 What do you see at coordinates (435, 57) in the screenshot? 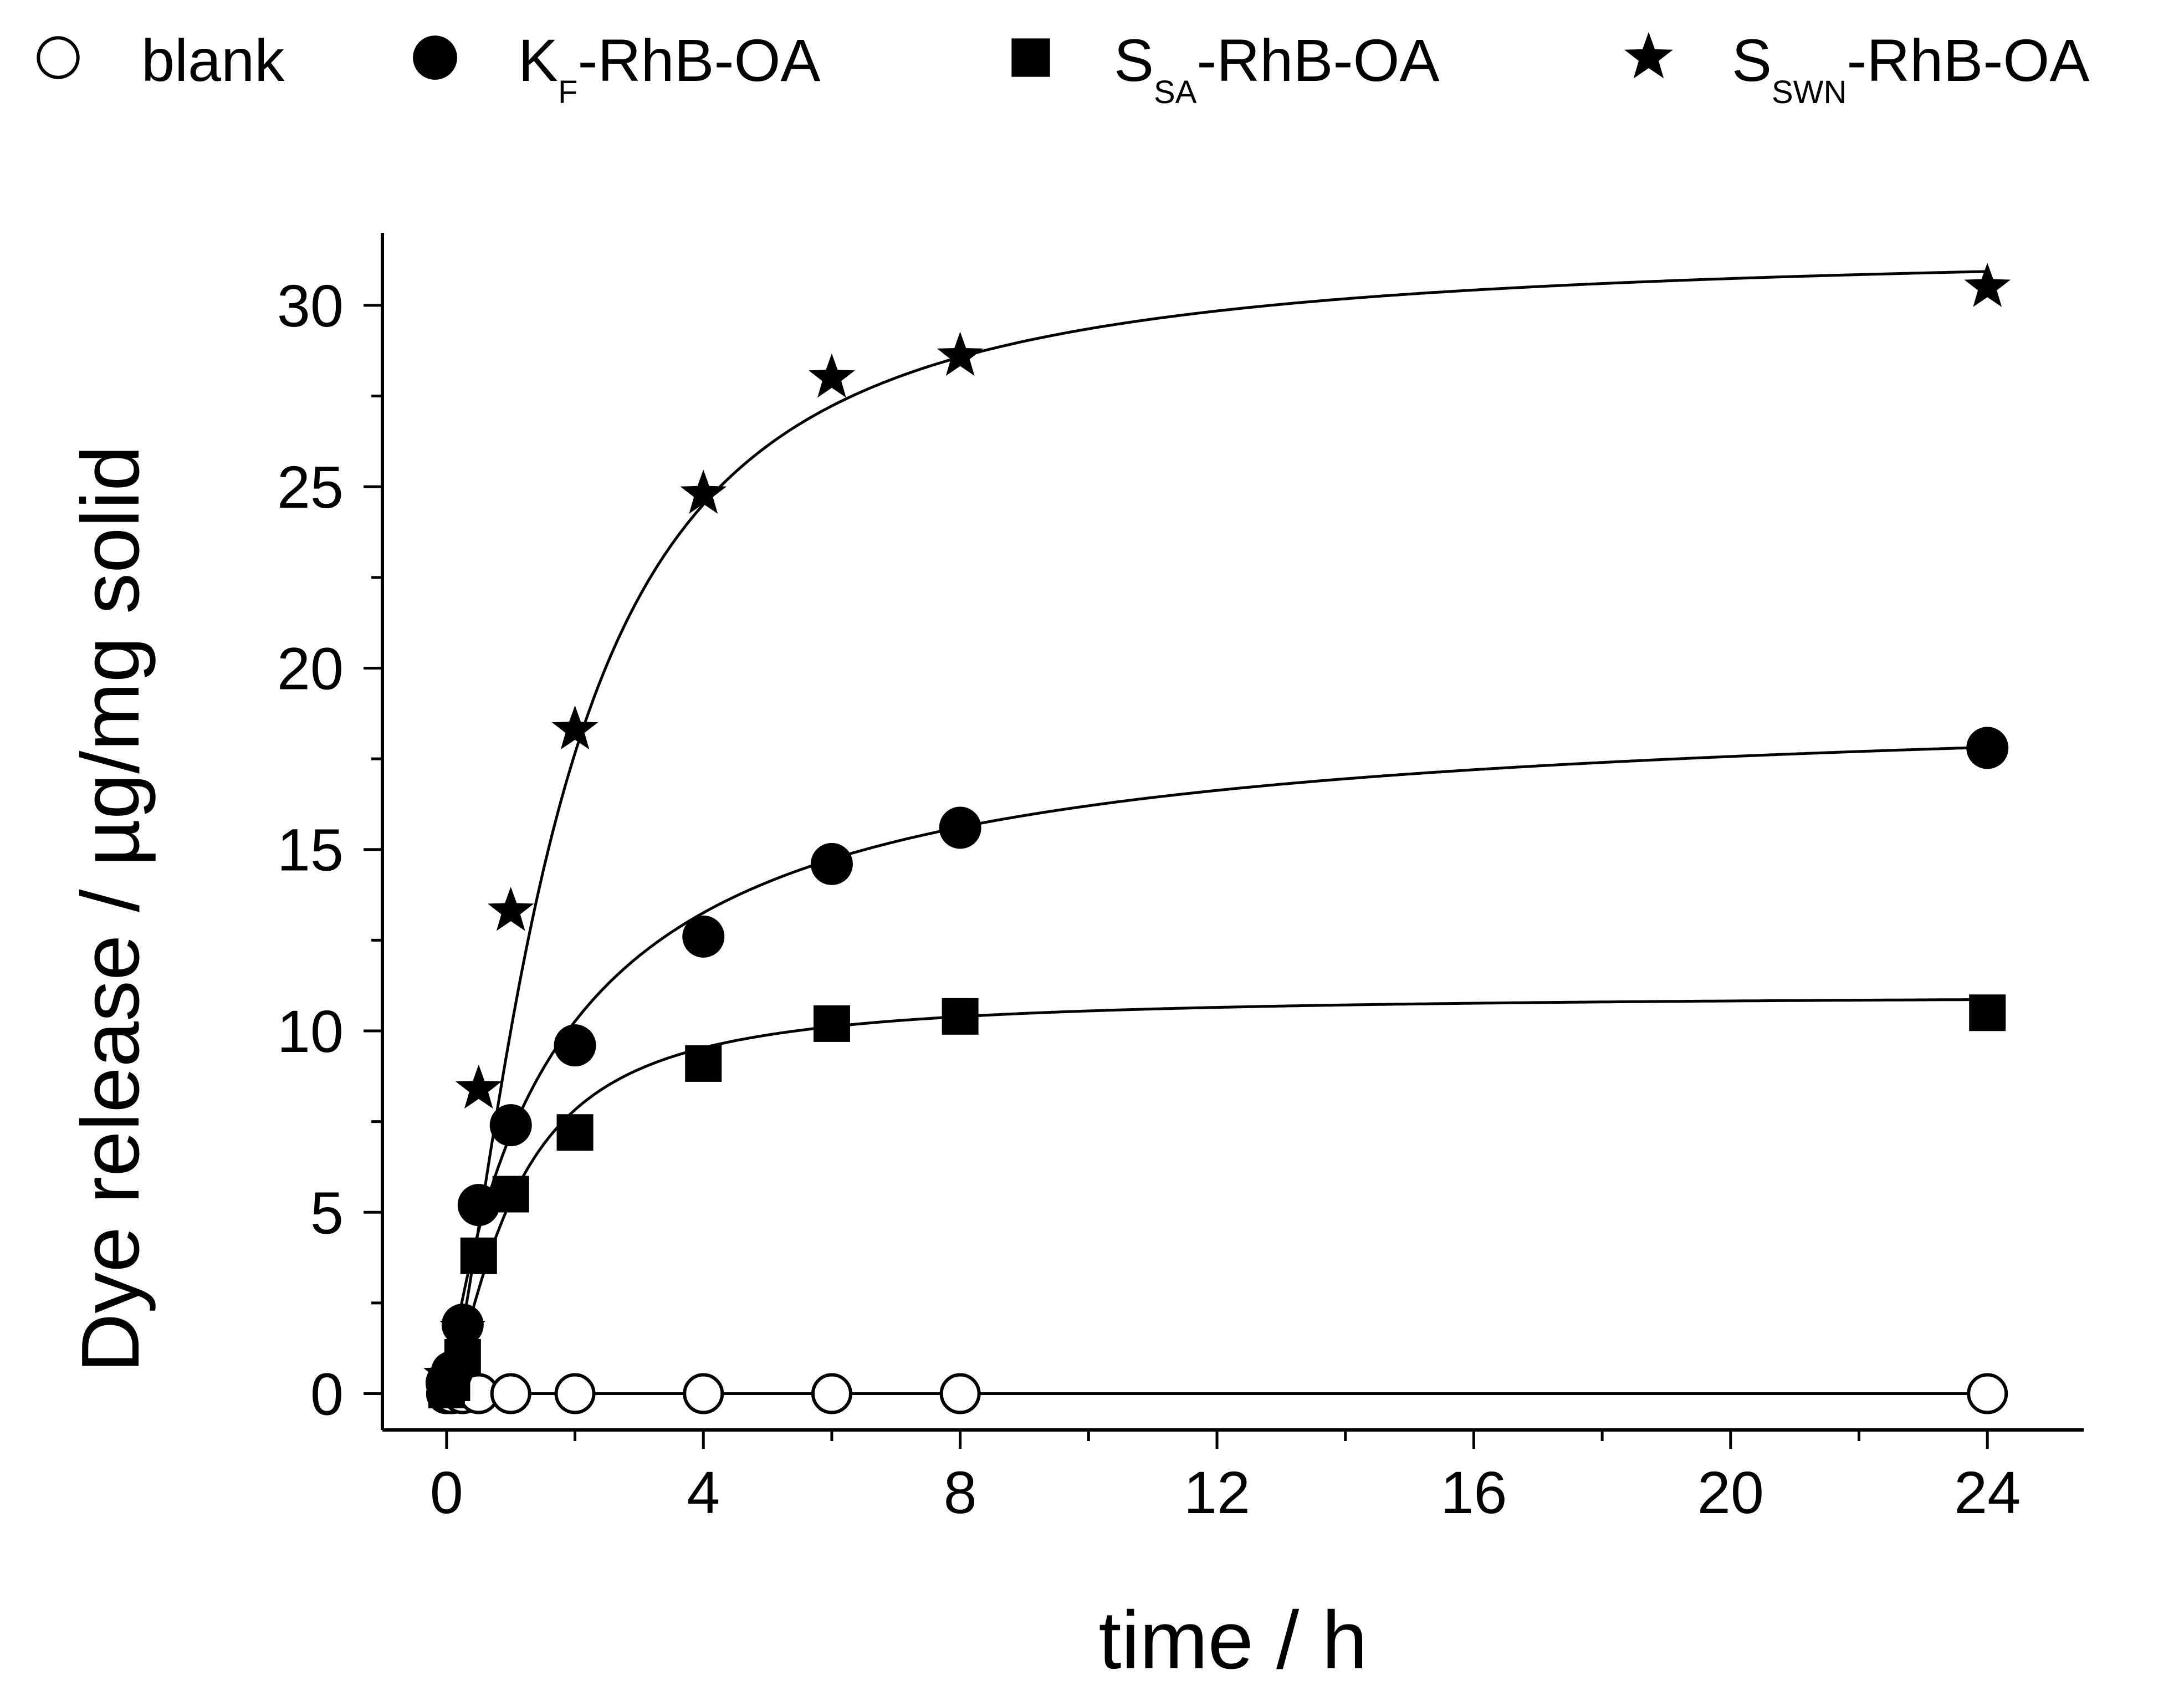
I see `legend-marker-filled-circle` at bounding box center [435, 57].